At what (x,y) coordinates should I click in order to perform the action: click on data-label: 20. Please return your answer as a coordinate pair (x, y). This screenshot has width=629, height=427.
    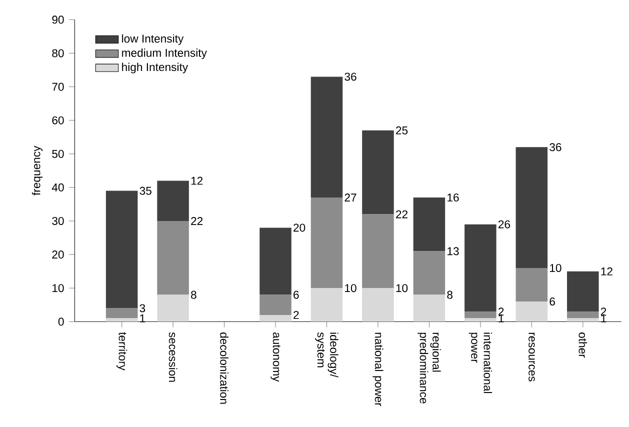
    Looking at the image, I should click on (300, 228).